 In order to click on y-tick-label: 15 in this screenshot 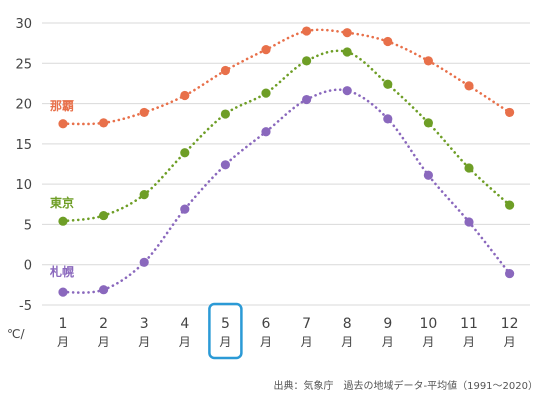, I will do `click(23, 145)`.